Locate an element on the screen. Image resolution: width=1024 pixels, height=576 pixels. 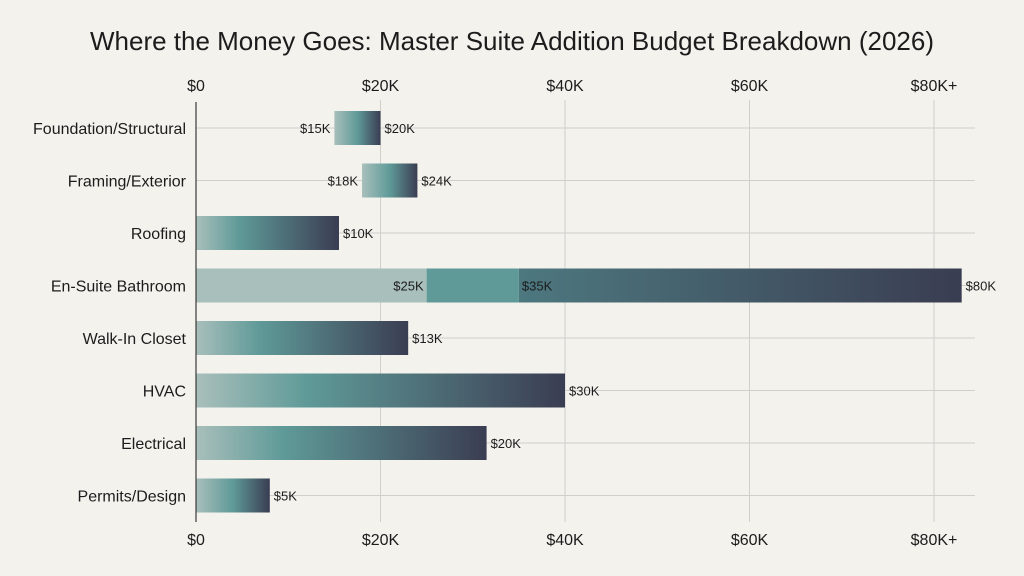
data-label: $24K is located at coordinates (436, 181).